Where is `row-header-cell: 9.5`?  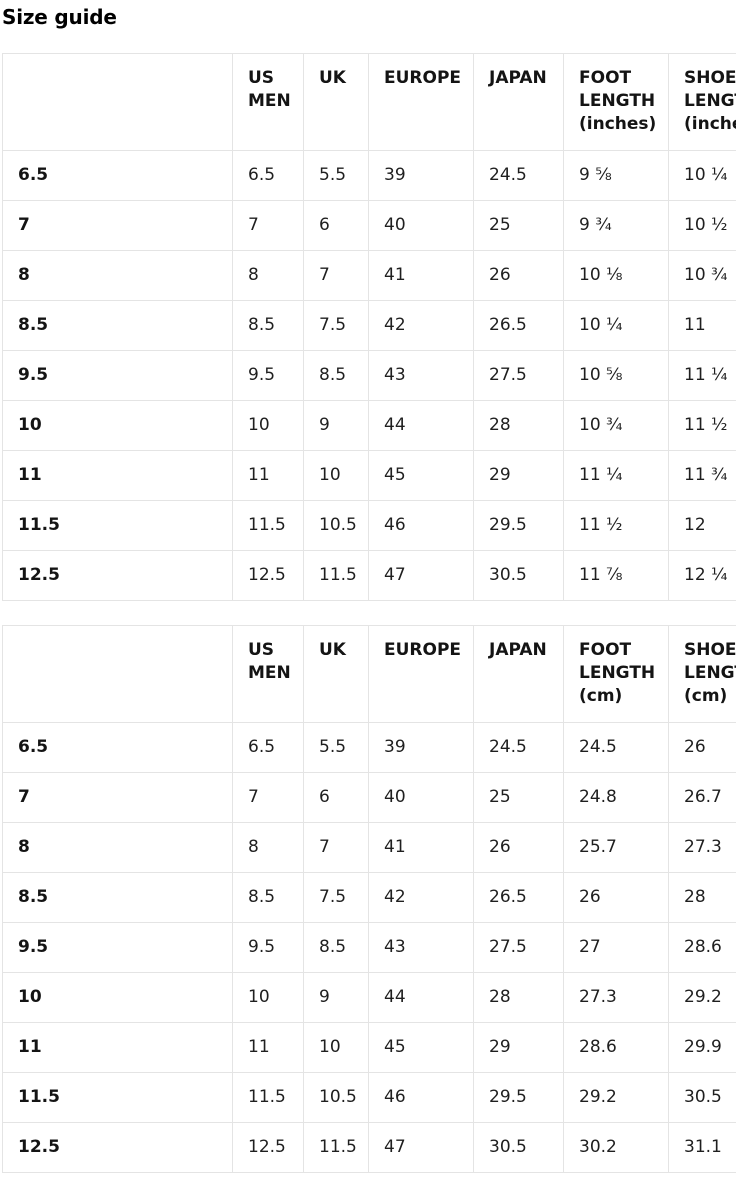
row-header-cell: 9.5 is located at coordinates (117, 947).